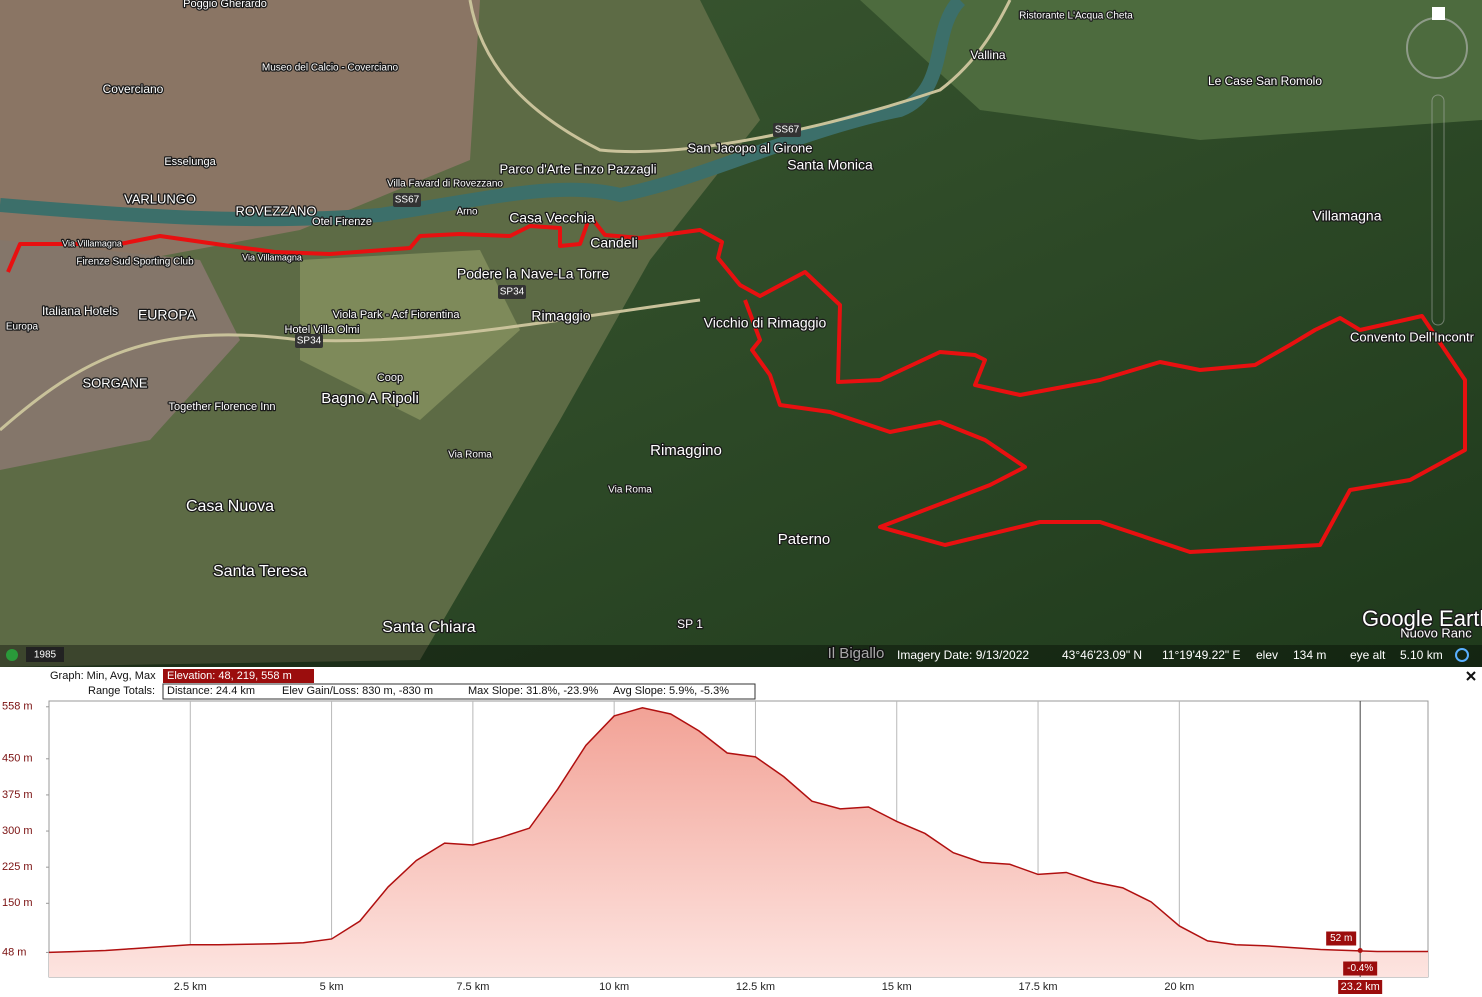 This screenshot has height=997, width=1482. What do you see at coordinates (428, 627) in the screenshot?
I see `map-label: Santa Chiara` at bounding box center [428, 627].